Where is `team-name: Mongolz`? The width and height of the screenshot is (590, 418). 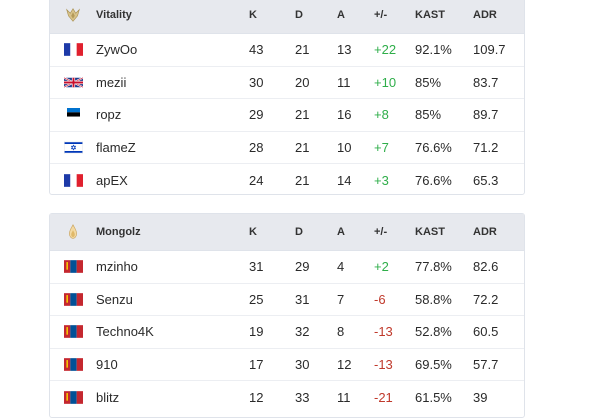 team-name: Mongolz is located at coordinates (118, 232).